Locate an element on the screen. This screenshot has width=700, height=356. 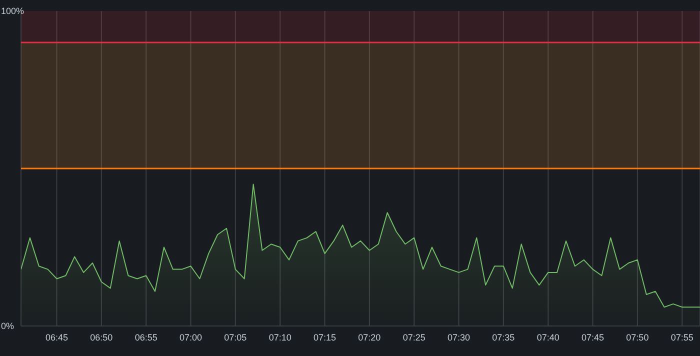
x-tick-label: 07:00 is located at coordinates (191, 337).